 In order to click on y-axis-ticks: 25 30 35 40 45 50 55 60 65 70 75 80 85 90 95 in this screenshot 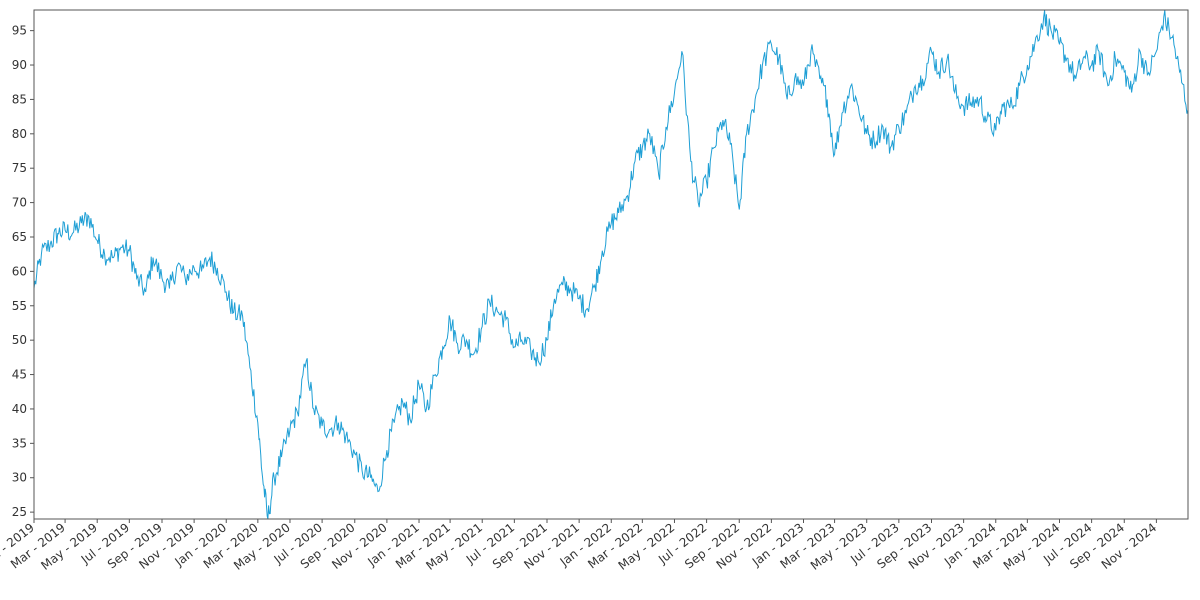, I will do `click(23, 271)`.